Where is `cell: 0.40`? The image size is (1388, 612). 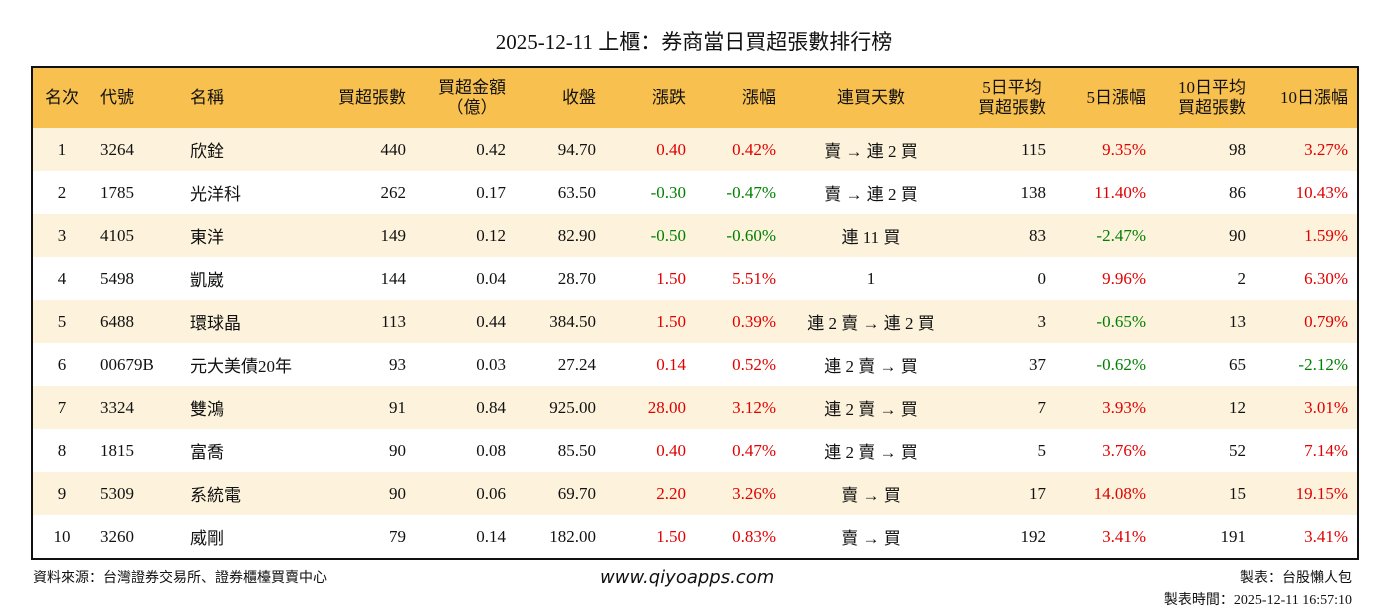
cell: 0.40 is located at coordinates (671, 450).